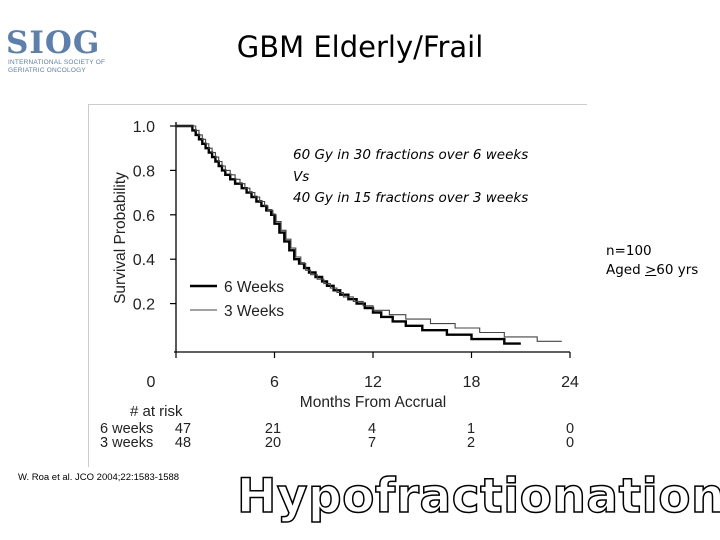 Image resolution: width=720 pixels, height=540 pixels. Describe the element at coordinates (471, 443) in the screenshot. I see `risk-count: 2` at that location.